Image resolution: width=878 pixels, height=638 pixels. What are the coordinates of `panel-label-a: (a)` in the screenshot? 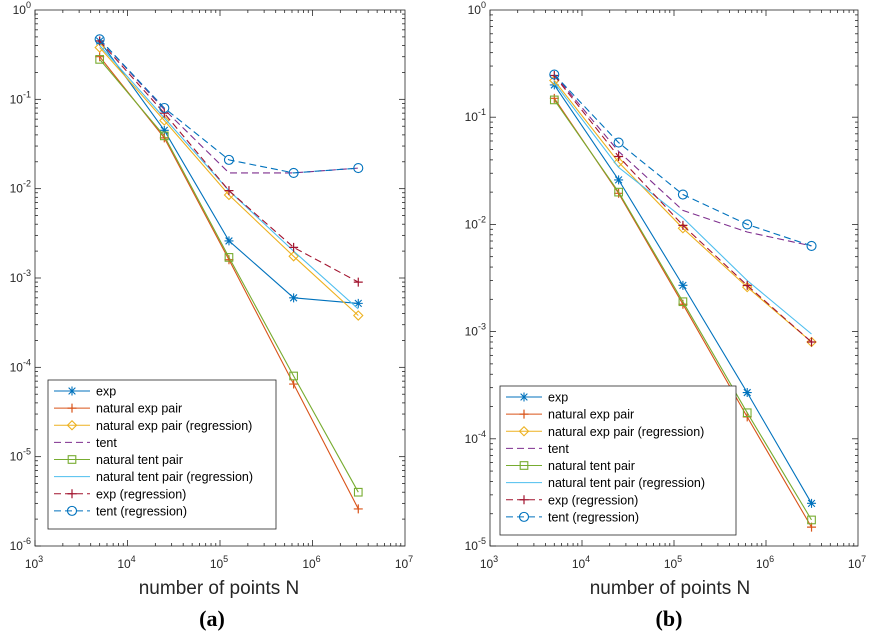 It's located at (212, 618).